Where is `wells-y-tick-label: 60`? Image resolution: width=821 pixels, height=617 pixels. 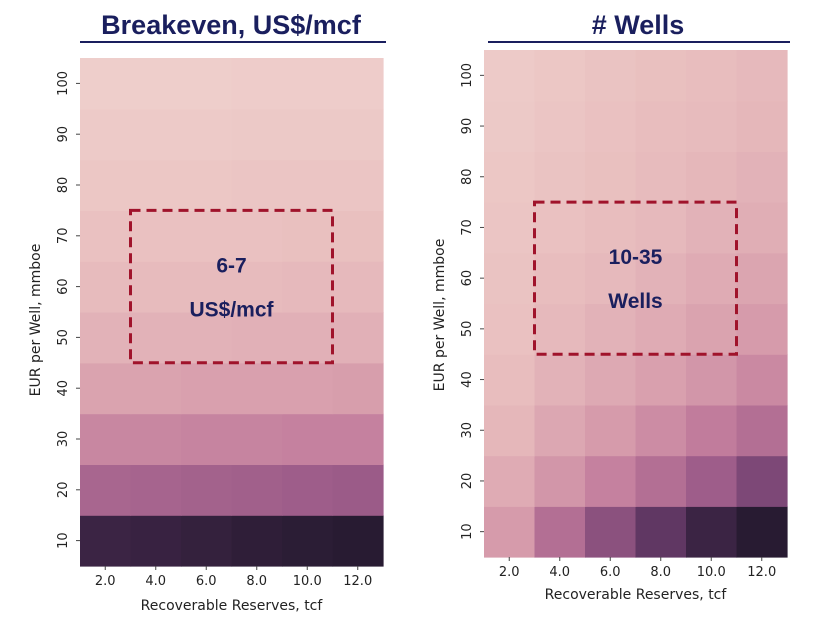
wells-y-tick-label: 60 is located at coordinates (467, 278).